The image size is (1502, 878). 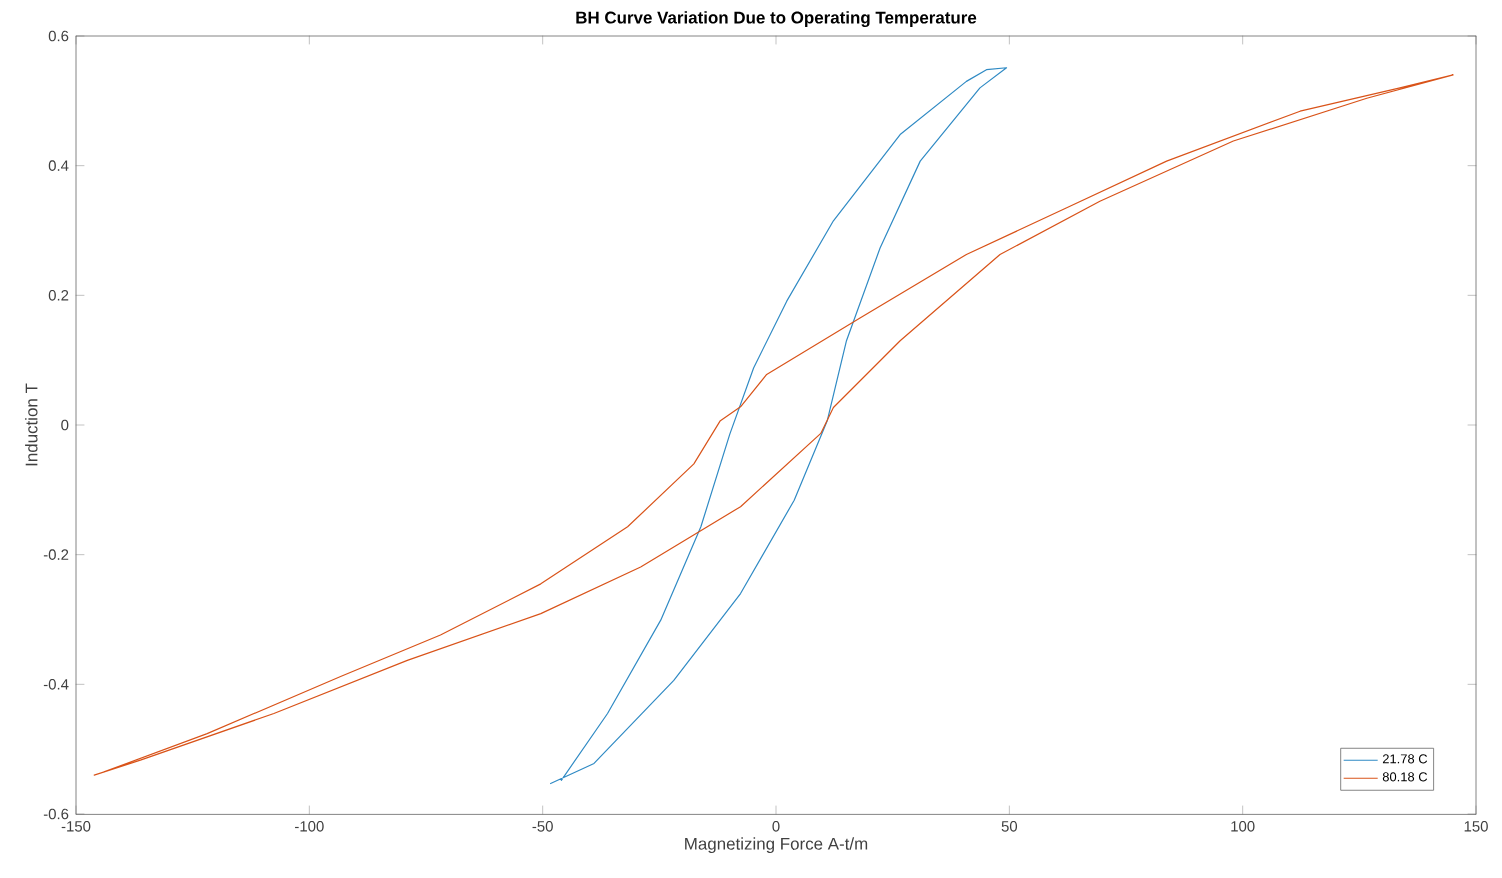 I want to click on y-axis-title: Induction T, so click(x=31, y=424).